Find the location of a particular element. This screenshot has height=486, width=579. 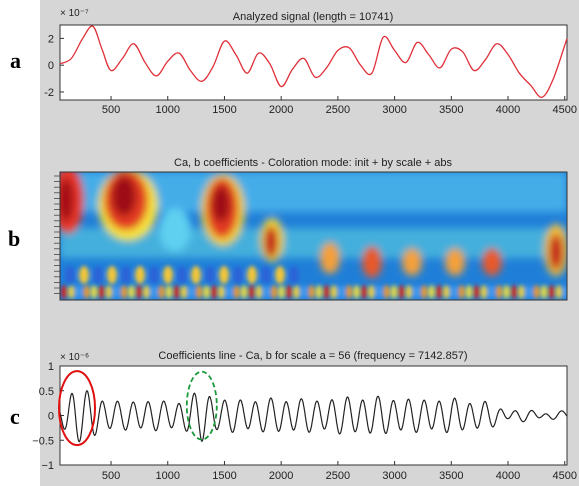

coef-line-y-tick-label-3: 0.5 is located at coordinates (46, 392).